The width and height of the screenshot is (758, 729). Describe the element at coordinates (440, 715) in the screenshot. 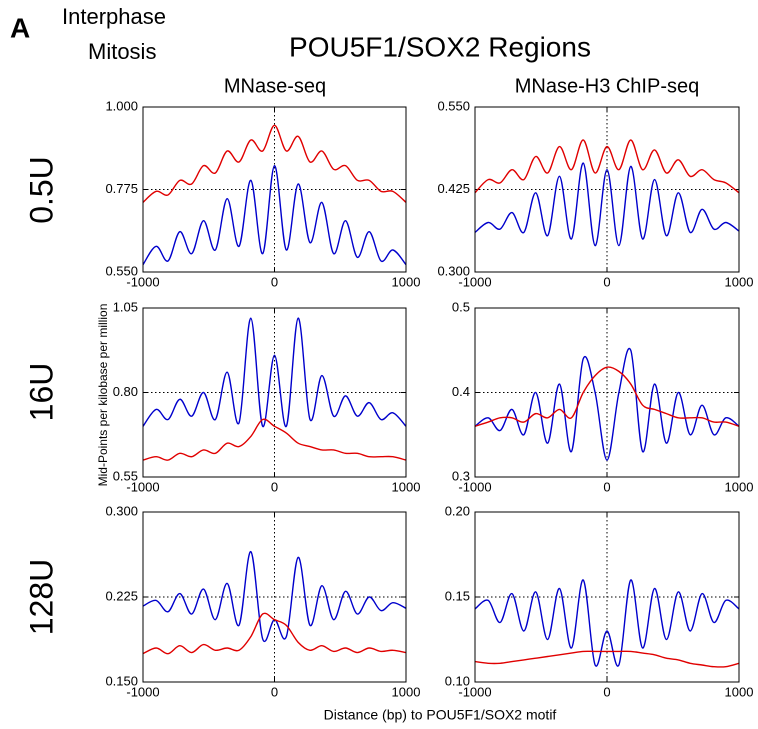

I see `x-axis-label: Distance (bp) to POU5F1/SOX2 motif` at that location.